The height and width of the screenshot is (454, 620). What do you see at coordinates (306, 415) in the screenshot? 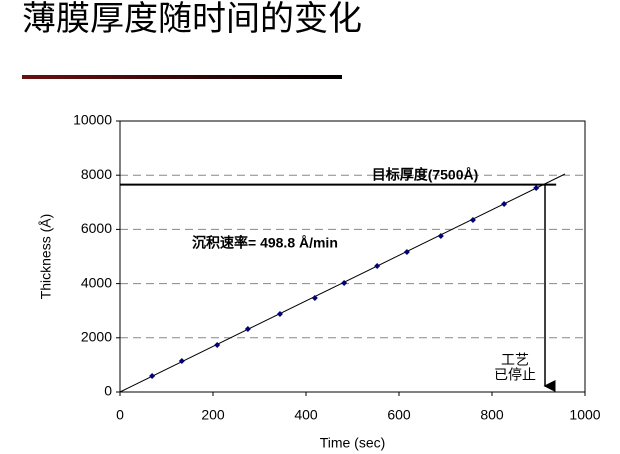
I see `x-tick-label: 400` at bounding box center [306, 415].